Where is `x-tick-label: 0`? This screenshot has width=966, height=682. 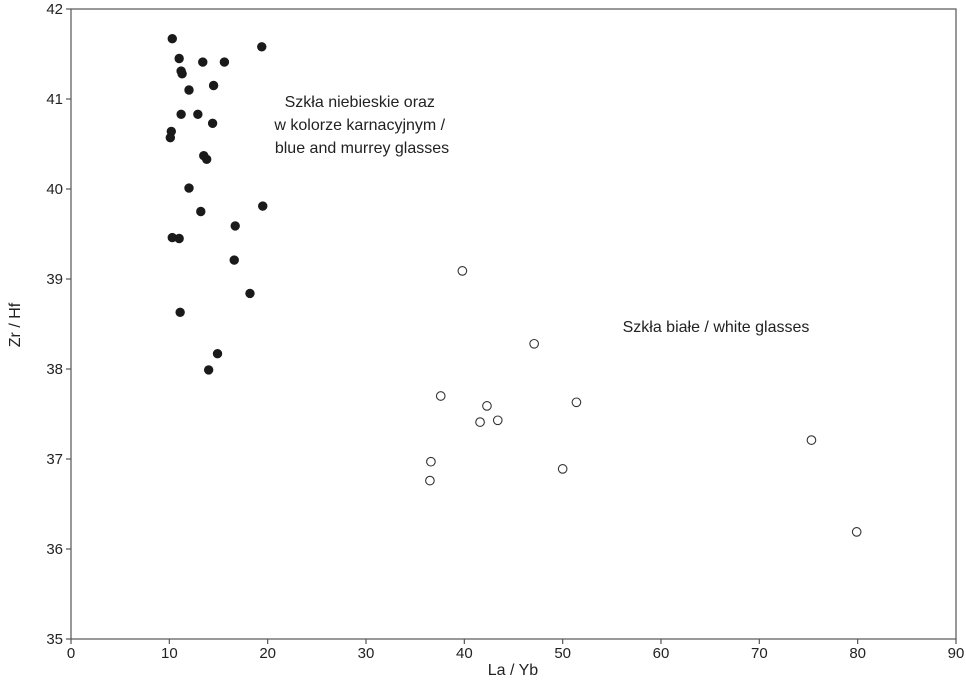 x-tick-label: 0 is located at coordinates (71, 653).